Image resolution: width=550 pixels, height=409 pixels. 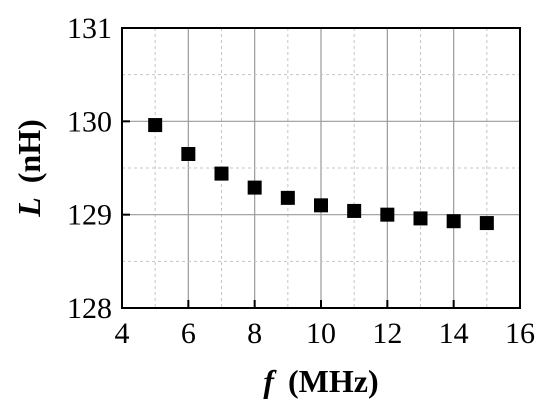 What do you see at coordinates (89, 28) in the screenshot?
I see `y-tick-label: 131` at bounding box center [89, 28].